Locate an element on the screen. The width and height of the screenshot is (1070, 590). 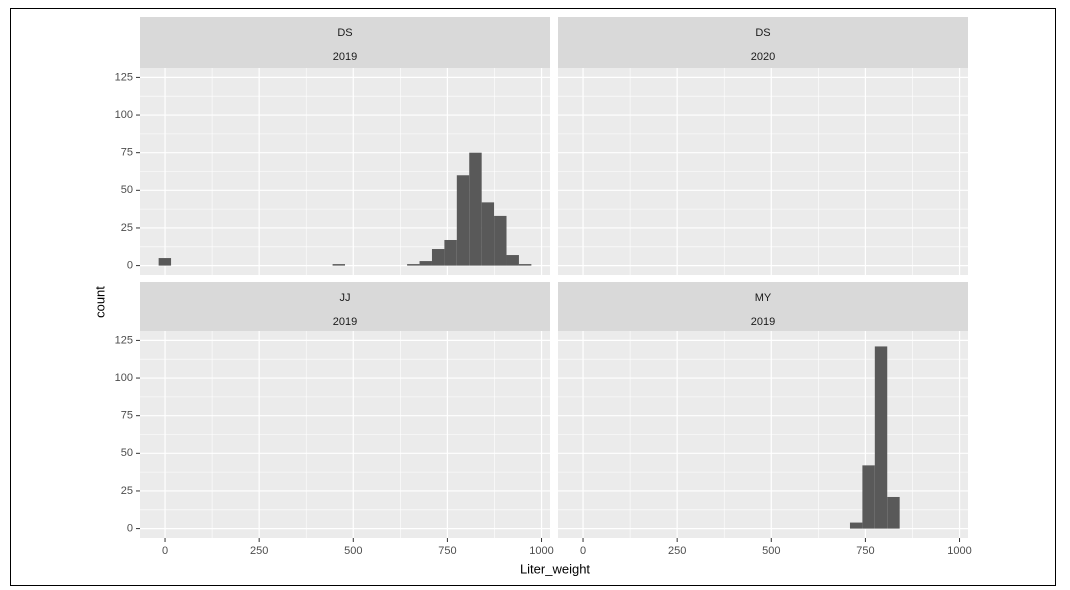
strip-text: JJ is located at coordinates (345, 298).